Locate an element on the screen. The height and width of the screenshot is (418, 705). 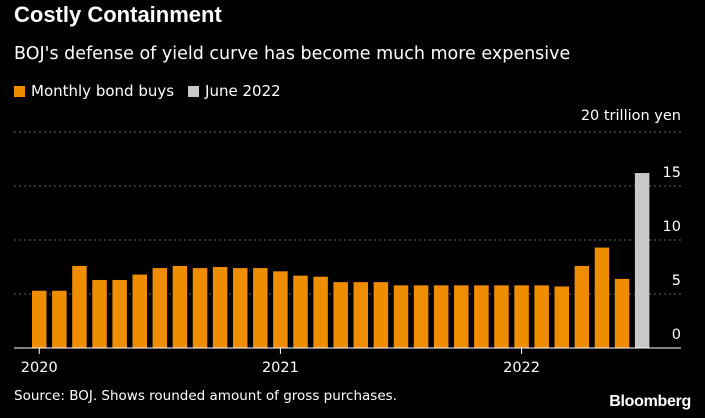
legend-swatch-june is located at coordinates (194, 91).